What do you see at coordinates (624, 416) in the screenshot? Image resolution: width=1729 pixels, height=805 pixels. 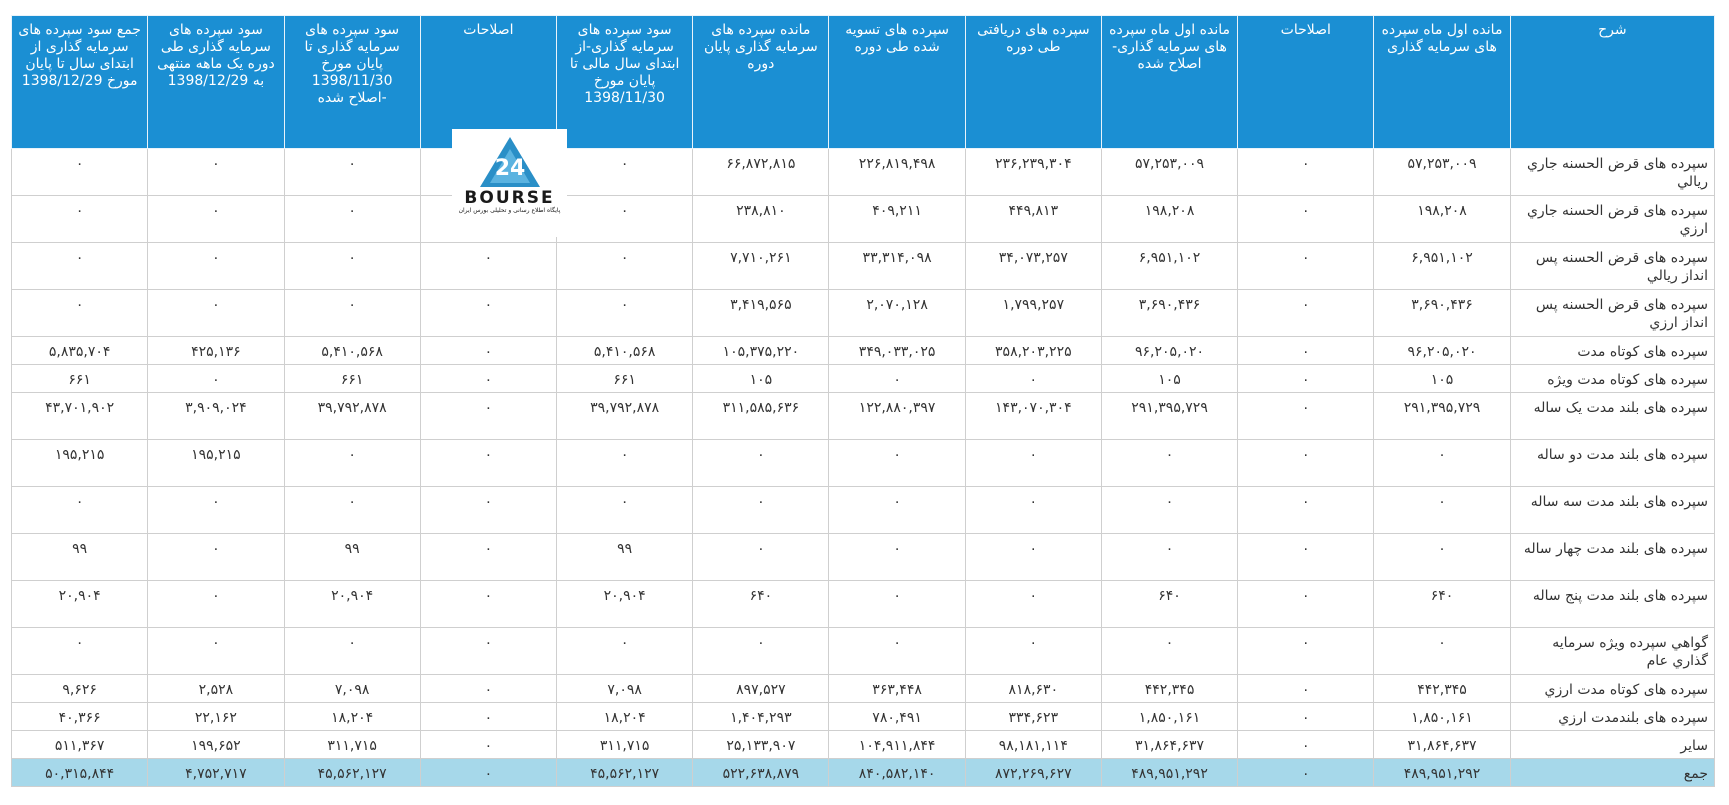 I see `cell: ۳۹,۷۹۲,۸۷۸` at bounding box center [624, 416].